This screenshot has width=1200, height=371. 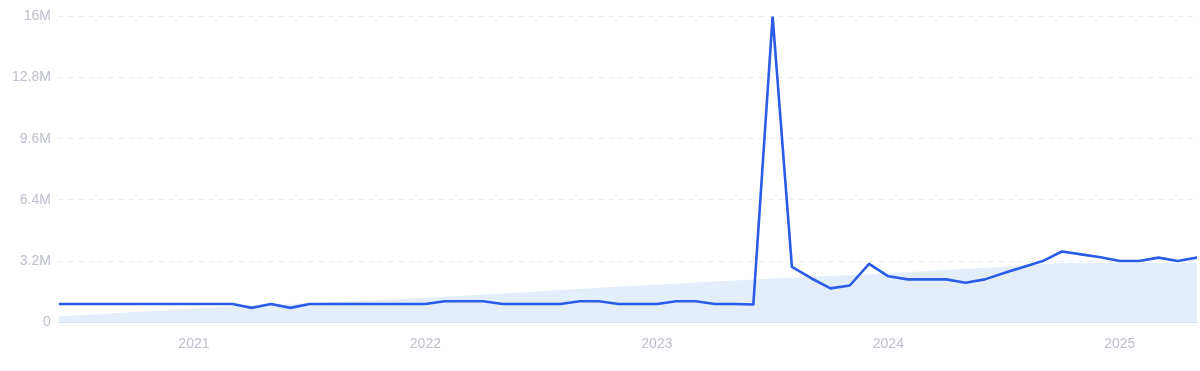 What do you see at coordinates (37, 15) in the screenshot?
I see `y-tick-label: 16M` at bounding box center [37, 15].